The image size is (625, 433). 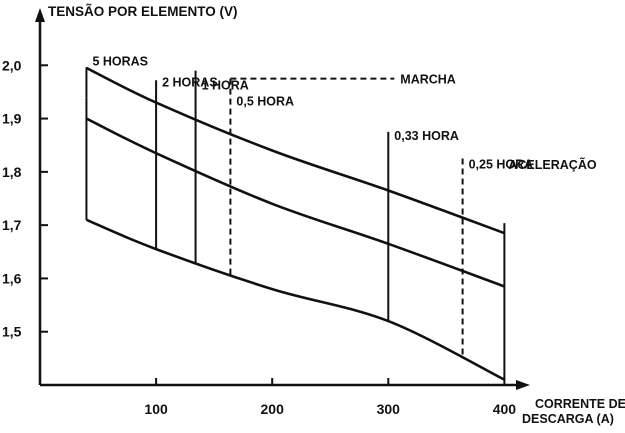 What do you see at coordinates (143, 11) in the screenshot?
I see `y-axis-title: TENSÃO POR ELEMENTO (V)` at bounding box center [143, 11].